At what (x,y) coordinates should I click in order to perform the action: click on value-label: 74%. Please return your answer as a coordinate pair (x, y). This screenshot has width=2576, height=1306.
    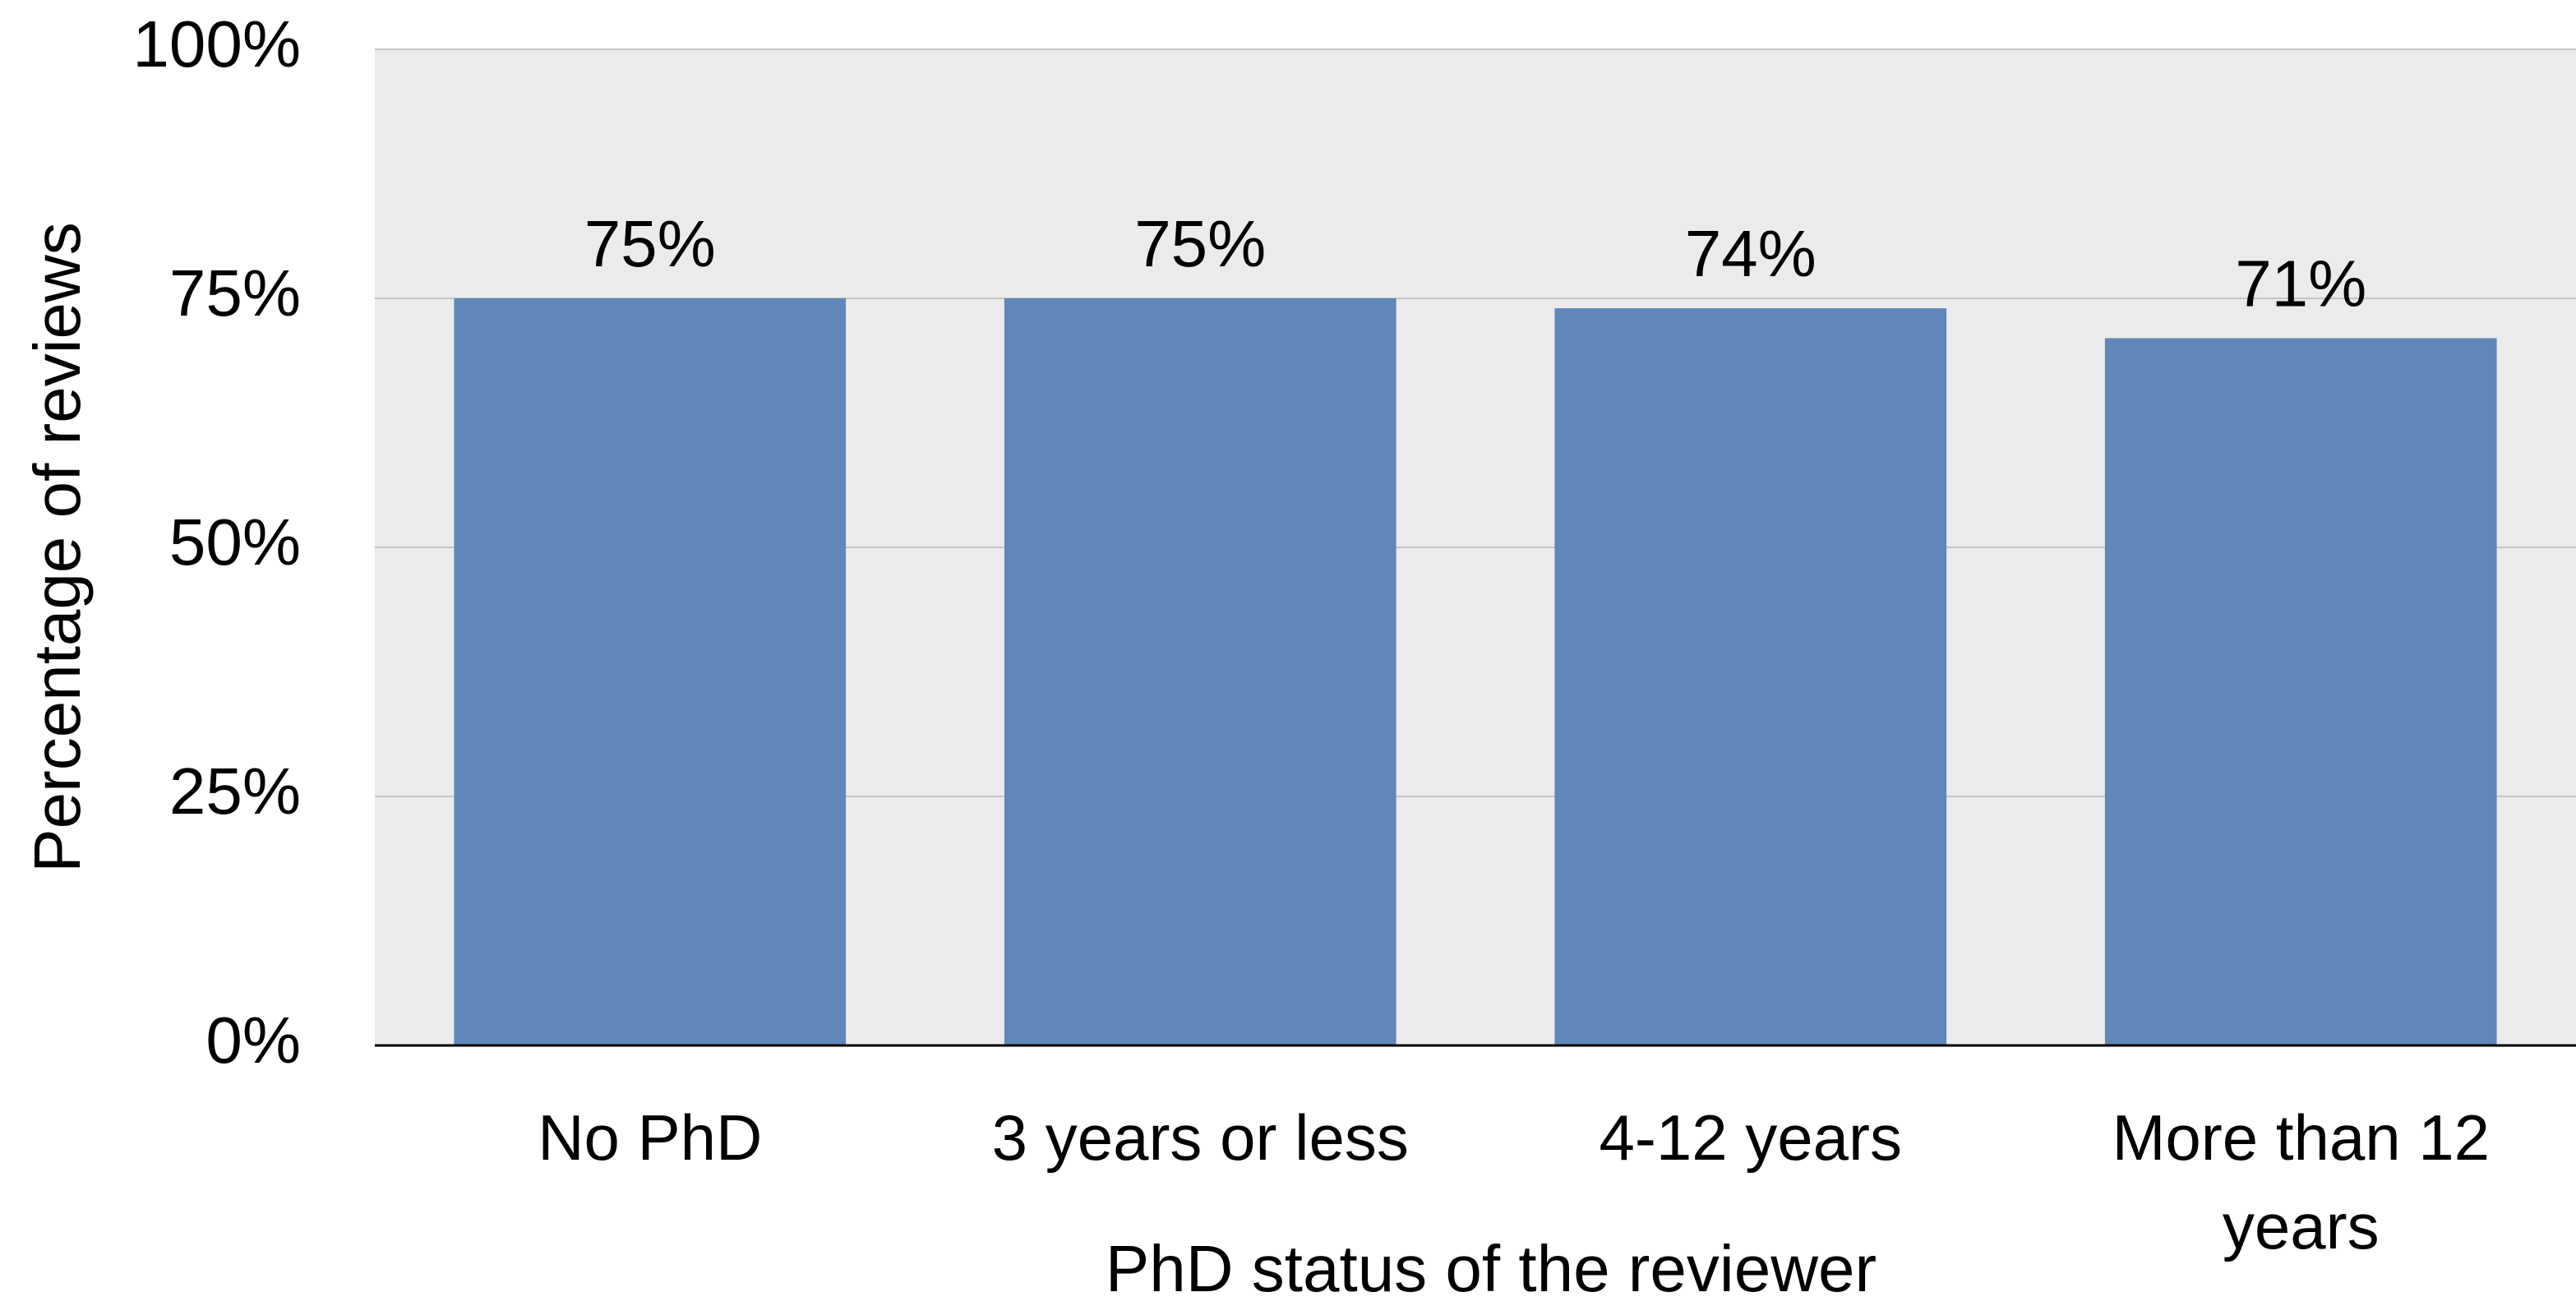
    Looking at the image, I should click on (1751, 254).